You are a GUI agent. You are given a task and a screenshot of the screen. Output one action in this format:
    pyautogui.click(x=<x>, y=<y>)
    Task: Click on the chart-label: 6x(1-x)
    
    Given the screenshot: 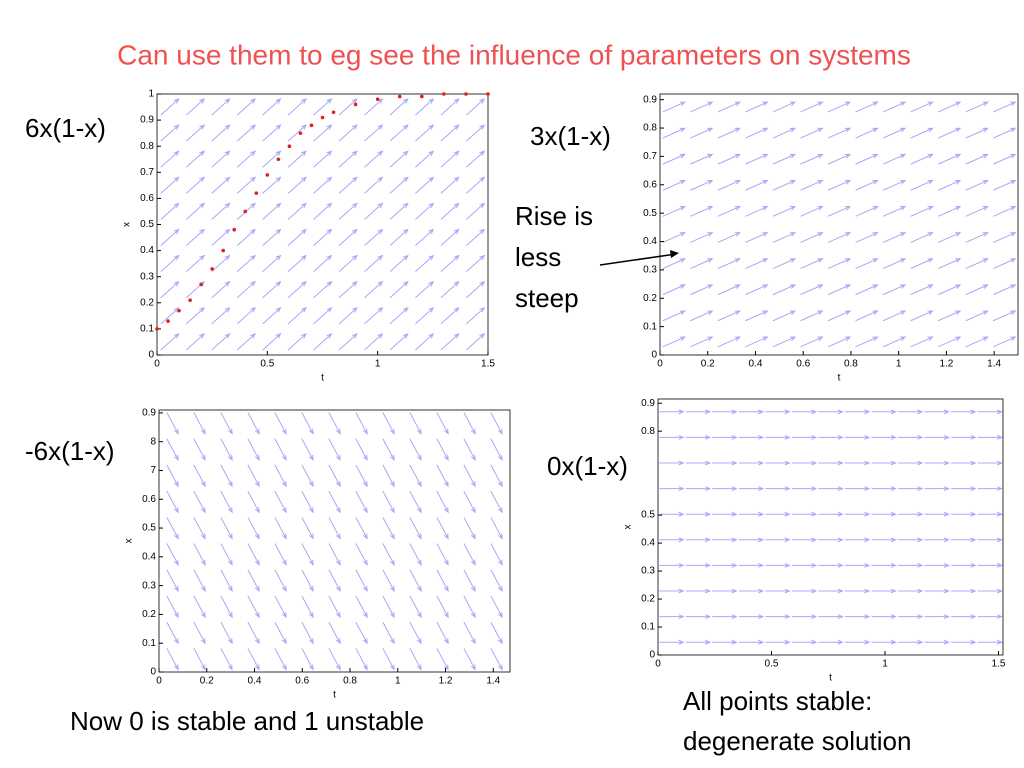 What is the action you would take?
    pyautogui.click(x=65, y=128)
    